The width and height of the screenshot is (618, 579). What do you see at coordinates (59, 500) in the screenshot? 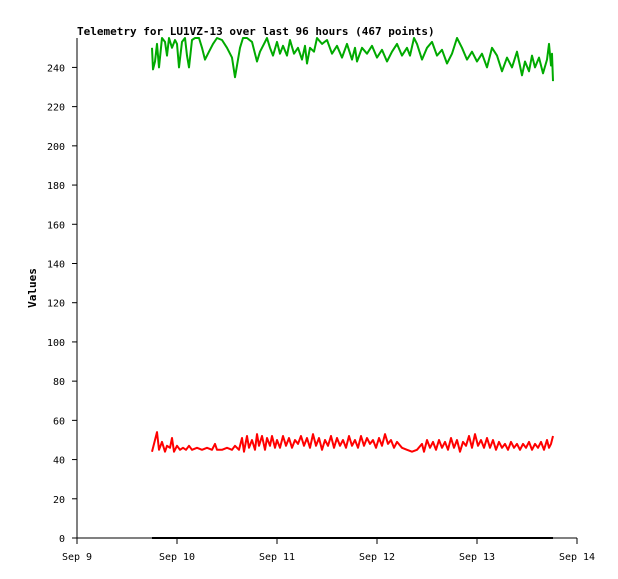
I see `y-tick-label: 20` at bounding box center [59, 500].